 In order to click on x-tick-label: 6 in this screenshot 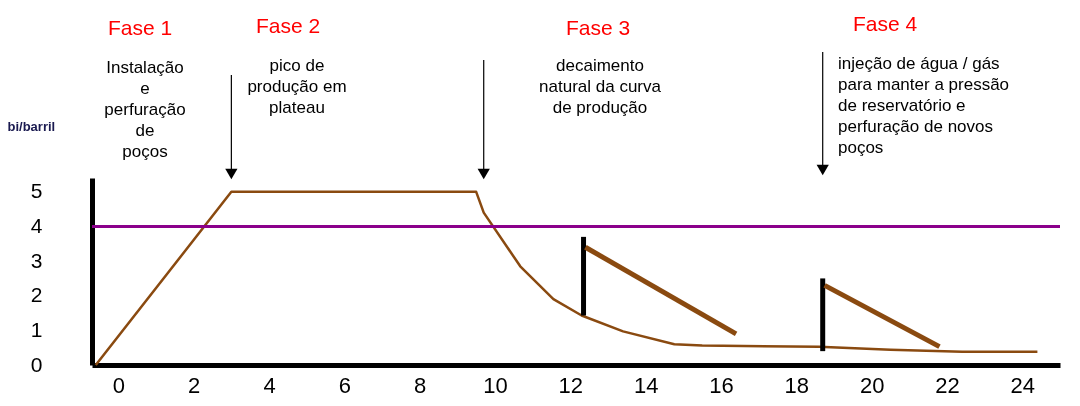, I will do `click(344, 385)`.